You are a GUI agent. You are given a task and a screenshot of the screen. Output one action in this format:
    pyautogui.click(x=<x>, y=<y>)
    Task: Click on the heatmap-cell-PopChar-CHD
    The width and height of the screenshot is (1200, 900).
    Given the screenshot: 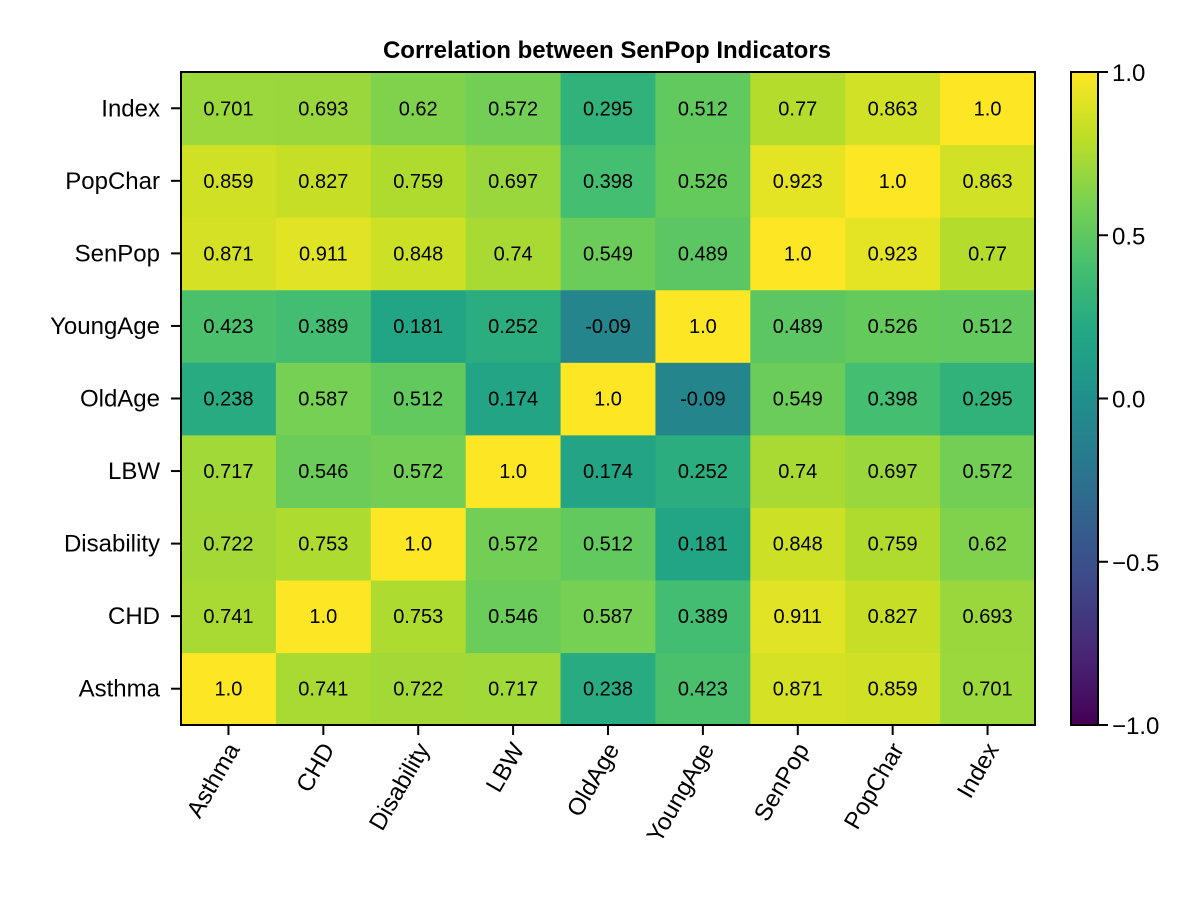 What is the action you would take?
    pyautogui.click(x=323, y=181)
    